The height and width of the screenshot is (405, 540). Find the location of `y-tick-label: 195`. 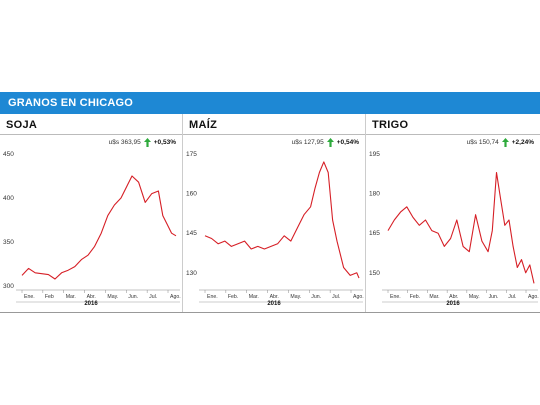

y-tick-label: 195 is located at coordinates (374, 154).